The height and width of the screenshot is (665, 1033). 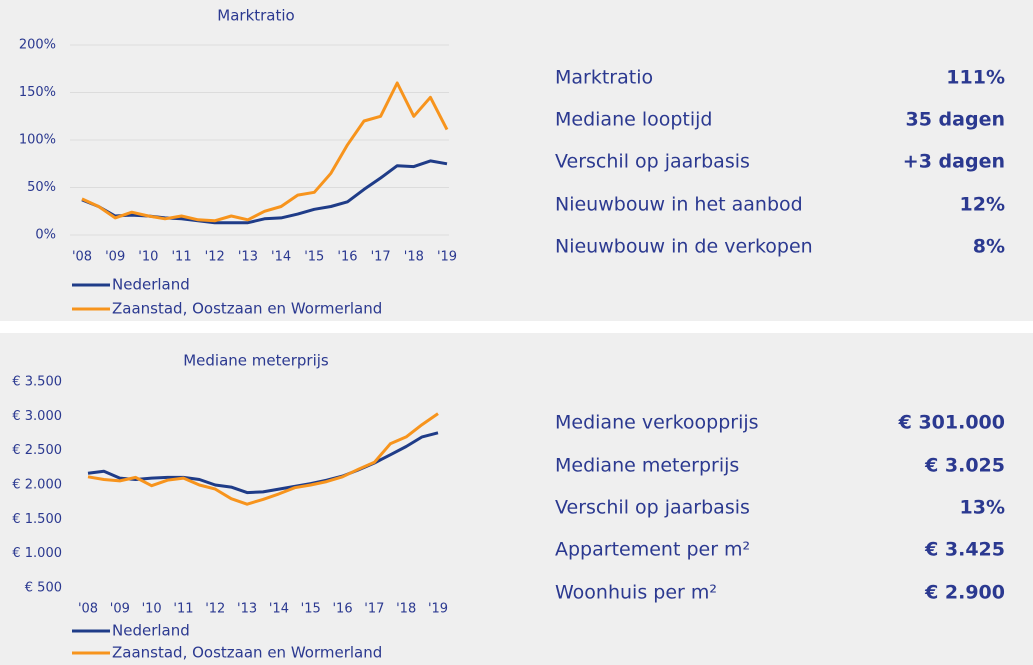 I want to click on stat-value: € 301.000, so click(x=951, y=423).